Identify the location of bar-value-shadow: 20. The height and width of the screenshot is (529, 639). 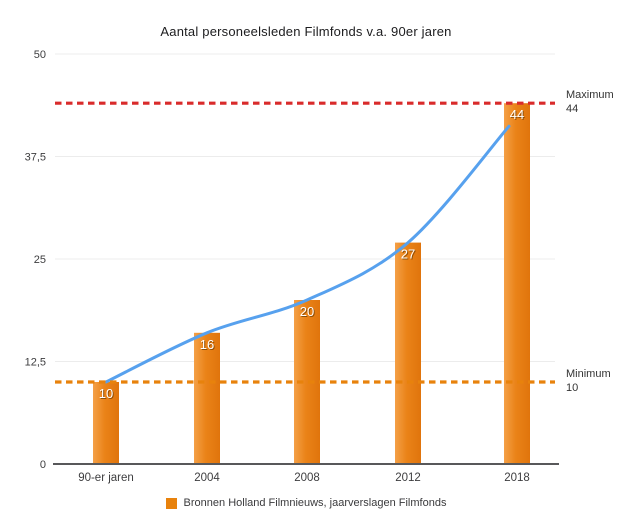
(308, 312).